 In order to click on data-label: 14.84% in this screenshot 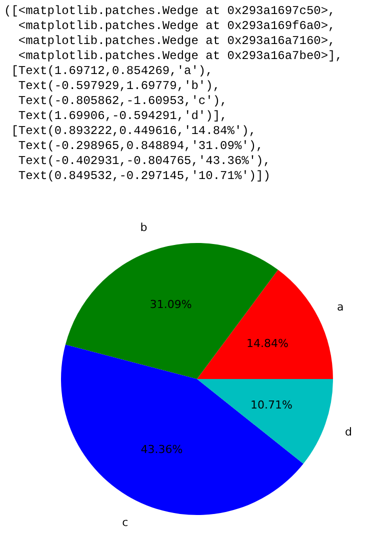, I will do `click(267, 343)`.